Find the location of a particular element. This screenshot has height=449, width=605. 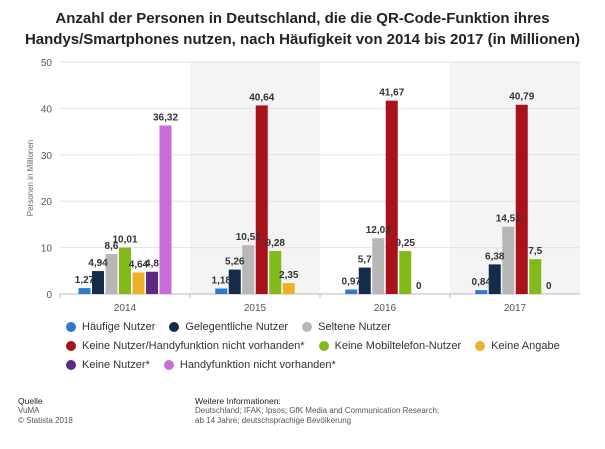

data-label: 36,32 is located at coordinates (165, 117).